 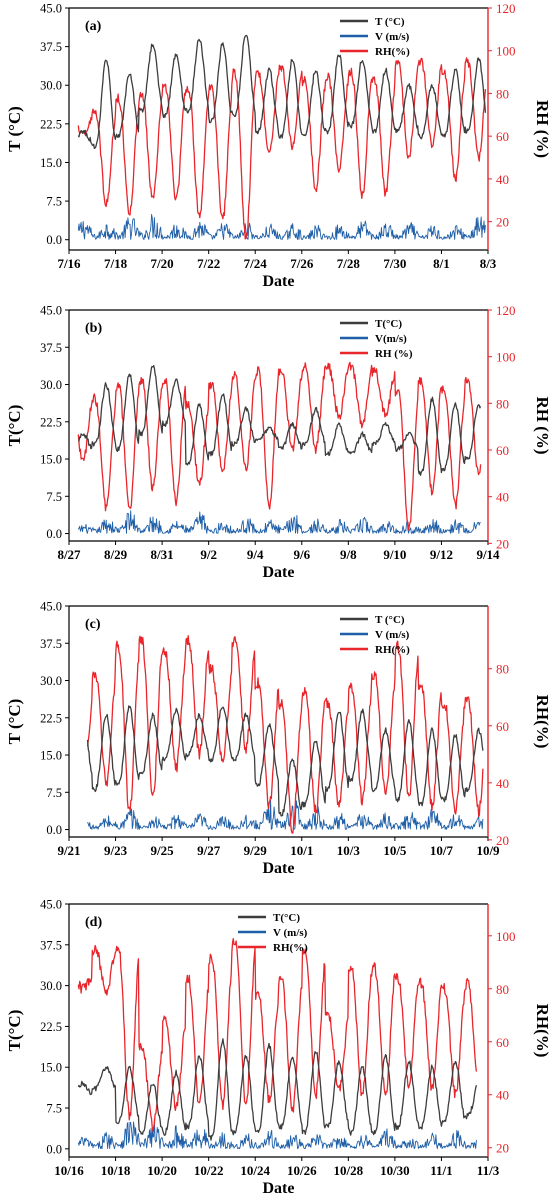 I want to click on panel-label: (a), so click(x=93, y=26).